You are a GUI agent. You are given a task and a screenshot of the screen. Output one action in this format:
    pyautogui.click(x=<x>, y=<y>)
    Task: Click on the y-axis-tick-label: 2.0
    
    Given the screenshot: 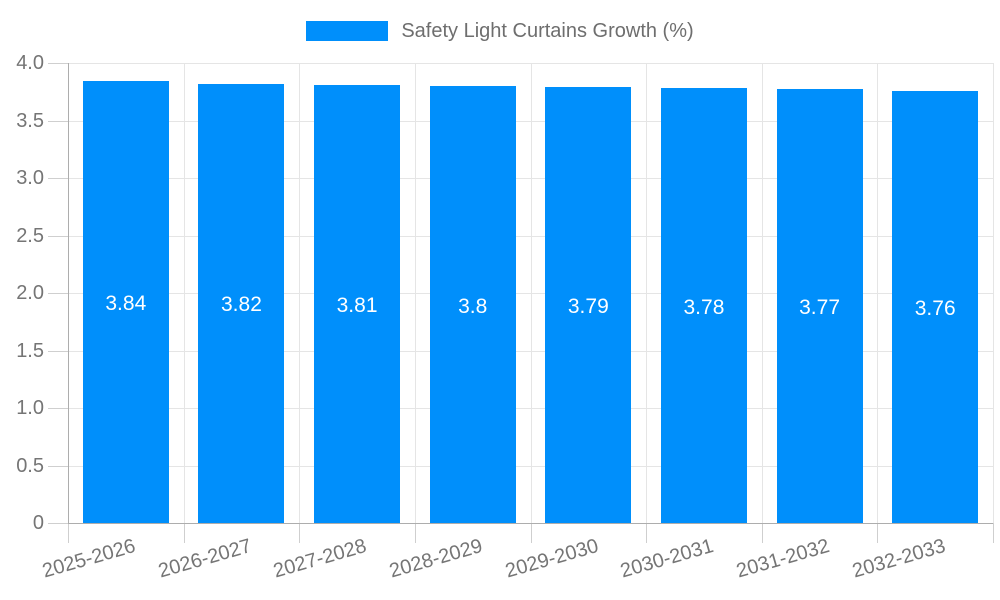 What is the action you would take?
    pyautogui.click(x=30, y=293)
    